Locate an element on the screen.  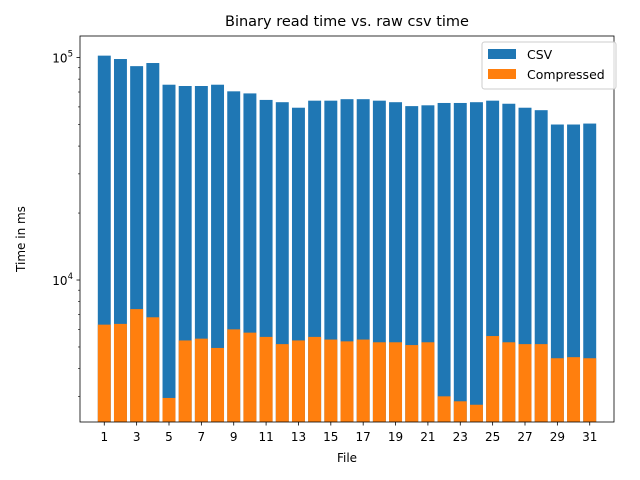
legend-swatch-compressed is located at coordinates (502, 74).